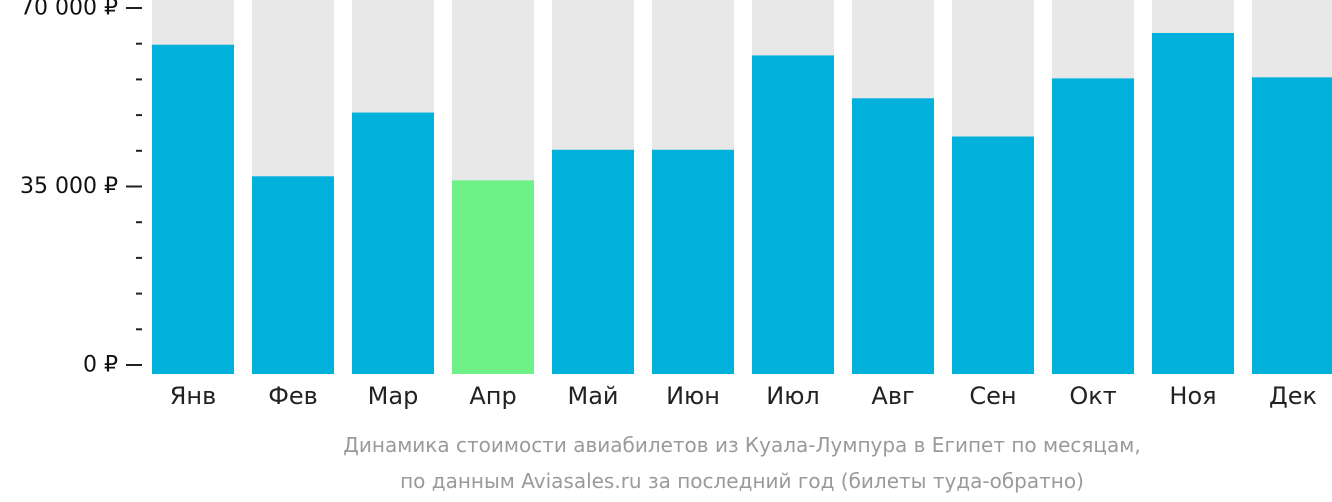 The height and width of the screenshot is (502, 1332). Describe the element at coordinates (1092, 396) in the screenshot. I see `x-tick-label: Окт` at that location.